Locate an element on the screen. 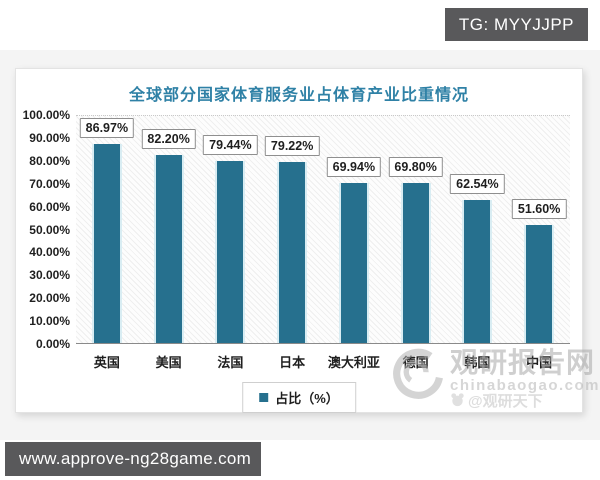 The height and width of the screenshot is (480, 600). x-category-label: 中国 is located at coordinates (539, 362).